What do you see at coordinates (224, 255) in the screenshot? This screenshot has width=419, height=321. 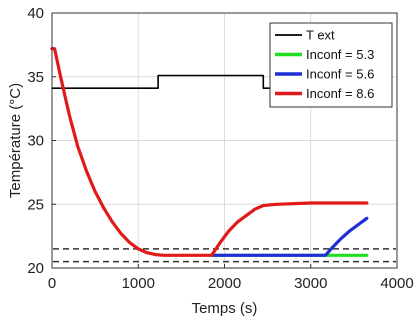 I see `reference-lines` at bounding box center [224, 255].